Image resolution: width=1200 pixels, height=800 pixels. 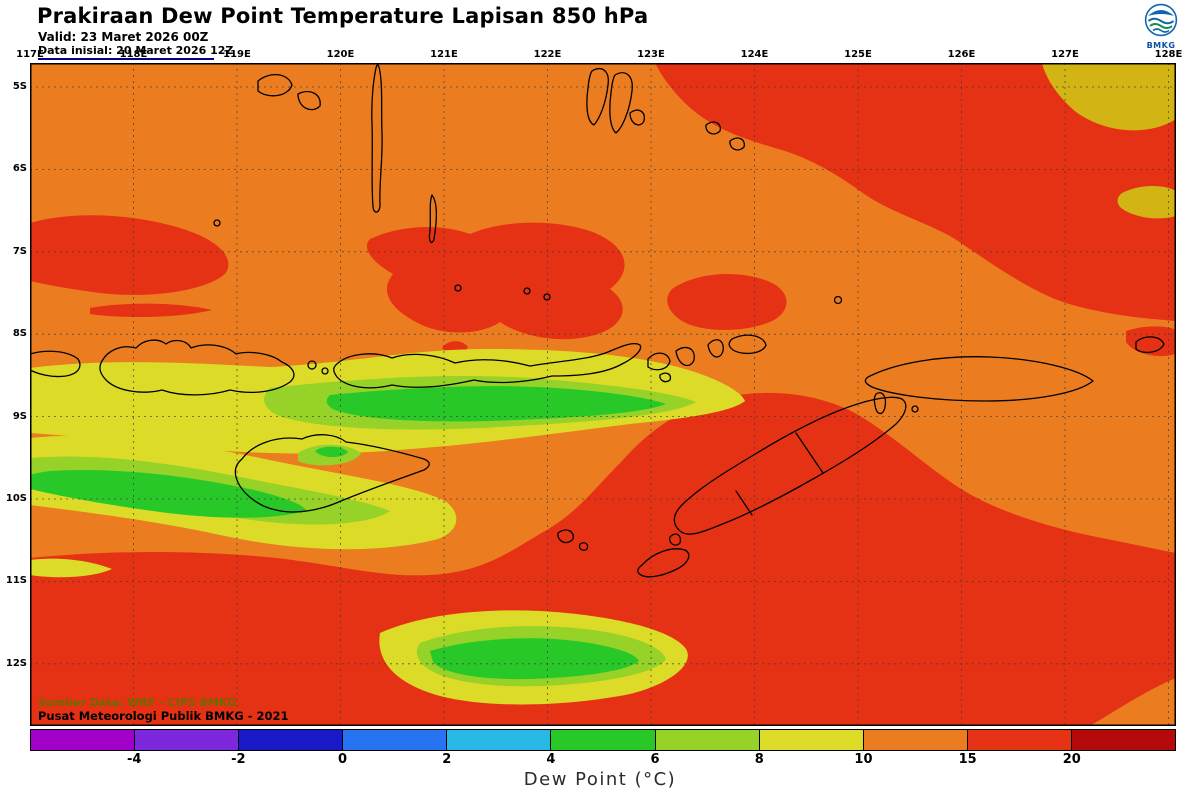 What do you see at coordinates (747, 344) in the screenshot?
I see `coastline-alor` at bounding box center [747, 344].